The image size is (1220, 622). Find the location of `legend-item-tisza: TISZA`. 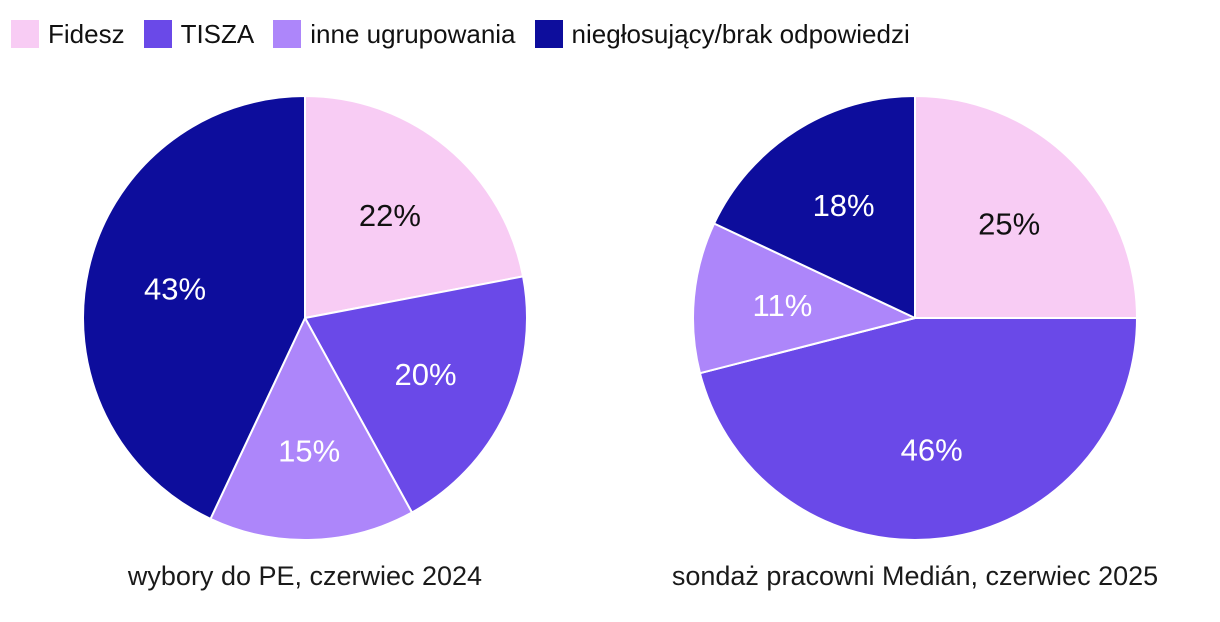

legend-item-tisza: TISZA is located at coordinates (199, 34).